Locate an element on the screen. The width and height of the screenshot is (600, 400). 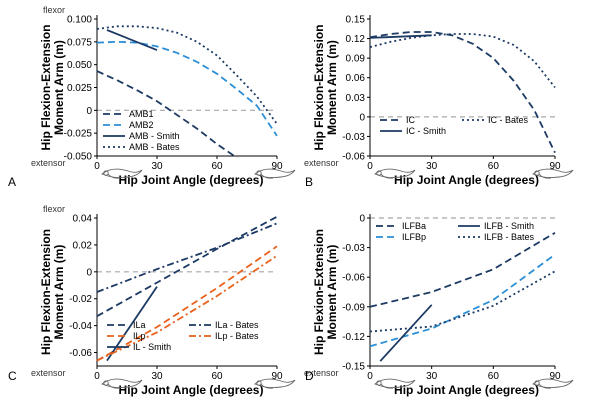
y-tick-label: 0.075 is located at coordinates (79, 42).